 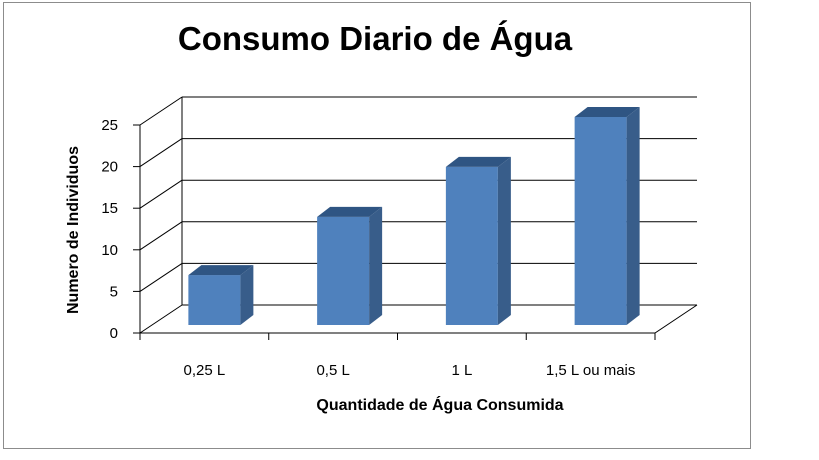 I want to click on x-tick-label: 0,5 L, so click(x=332, y=370).